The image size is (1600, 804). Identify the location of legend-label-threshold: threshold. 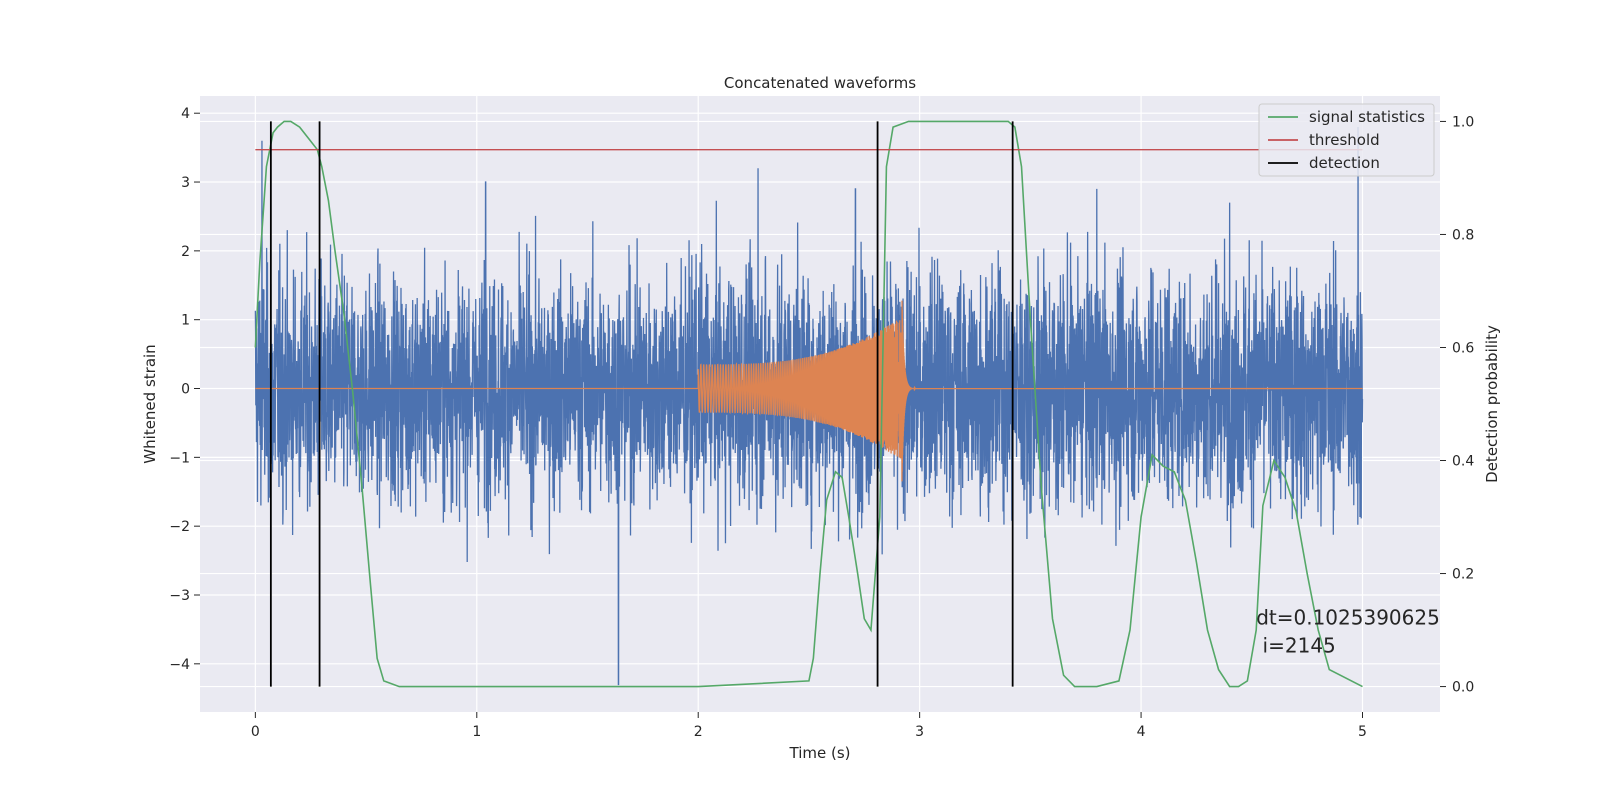
(1344, 140).